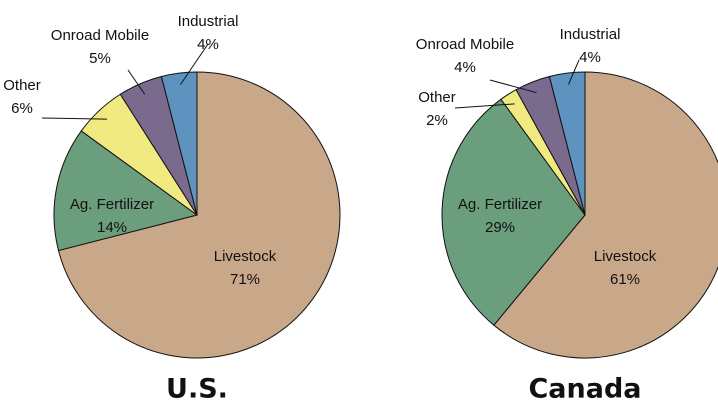 Image resolution: width=718 pixels, height=409 pixels. What do you see at coordinates (100, 58) in the screenshot?
I see `slice-value-label: 5%` at bounding box center [100, 58].